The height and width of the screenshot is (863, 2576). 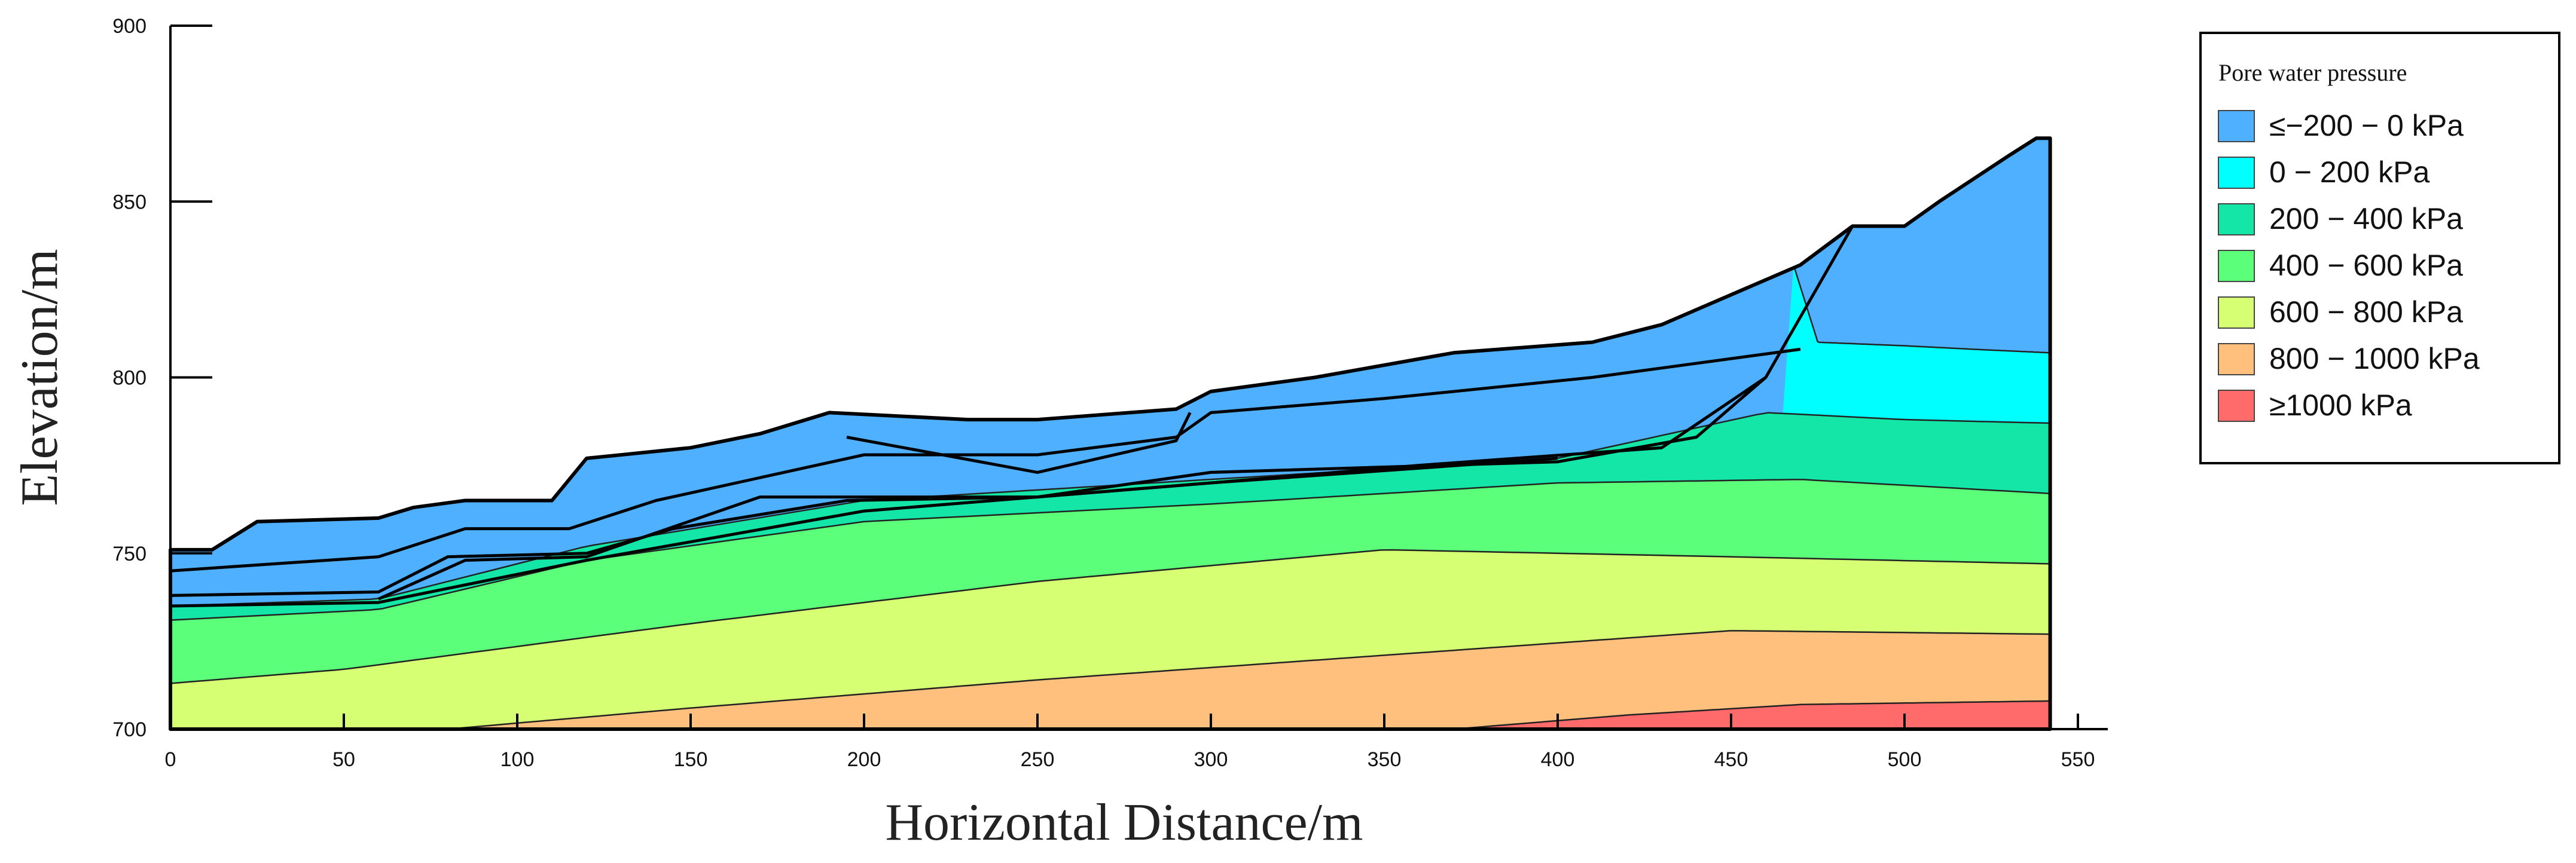 What do you see at coordinates (2340, 405) in the screenshot?
I see `legend-label: ≥1000 kPa` at bounding box center [2340, 405].